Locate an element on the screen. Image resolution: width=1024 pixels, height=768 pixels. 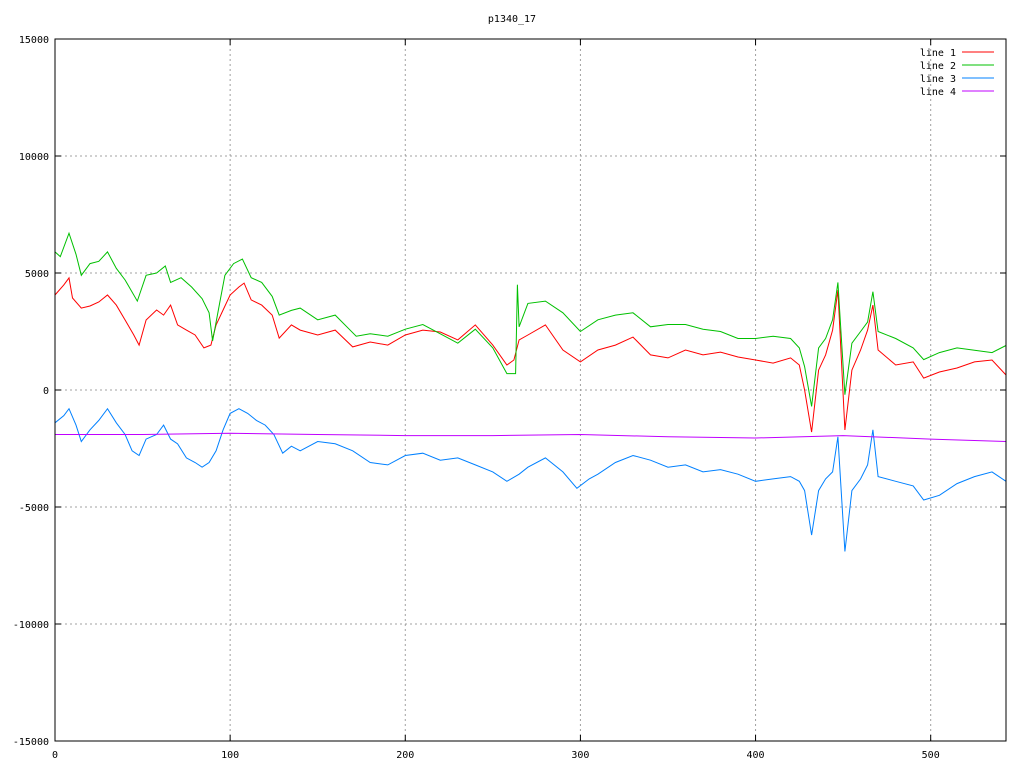
y-tick-label: 0 is located at coordinates (46, 391).